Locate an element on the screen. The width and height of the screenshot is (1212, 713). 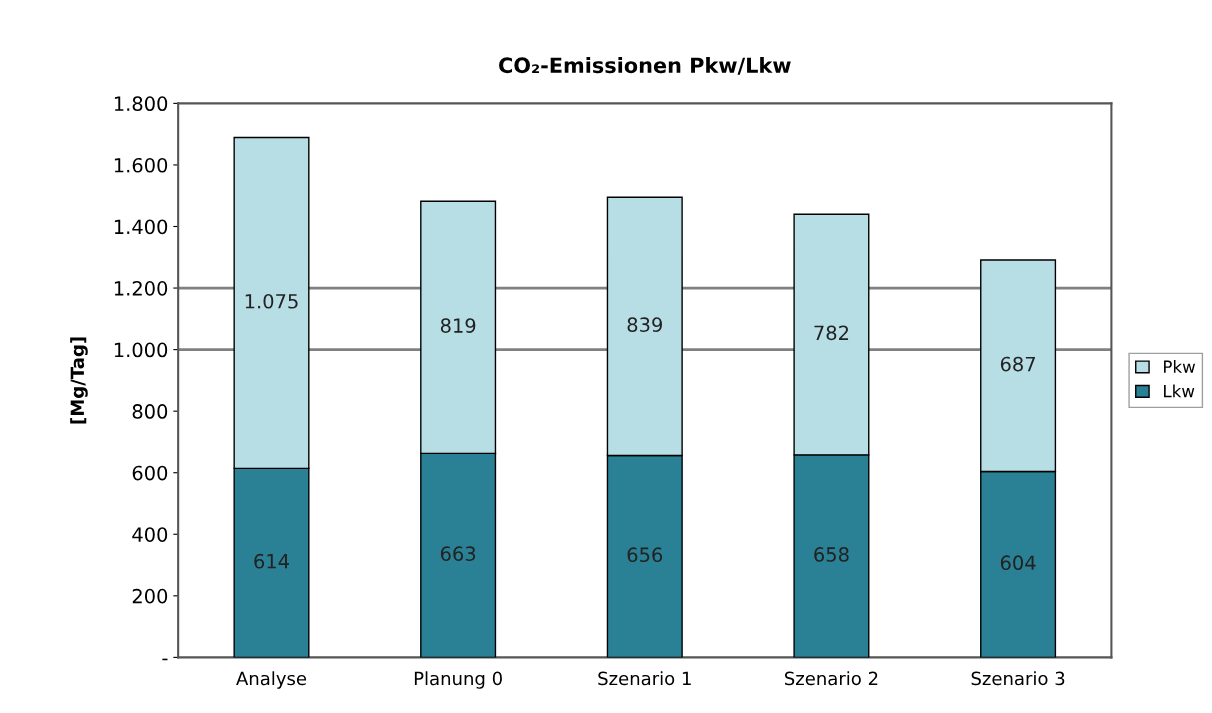
x-tick-label: Szenario 3 is located at coordinates (1018, 678).